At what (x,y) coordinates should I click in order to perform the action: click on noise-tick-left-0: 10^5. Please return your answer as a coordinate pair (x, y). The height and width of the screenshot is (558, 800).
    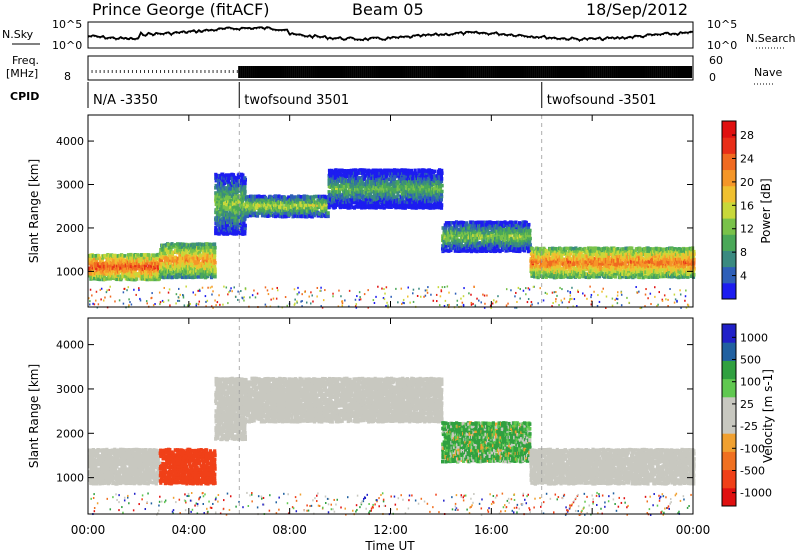
    Looking at the image, I should click on (67, 24).